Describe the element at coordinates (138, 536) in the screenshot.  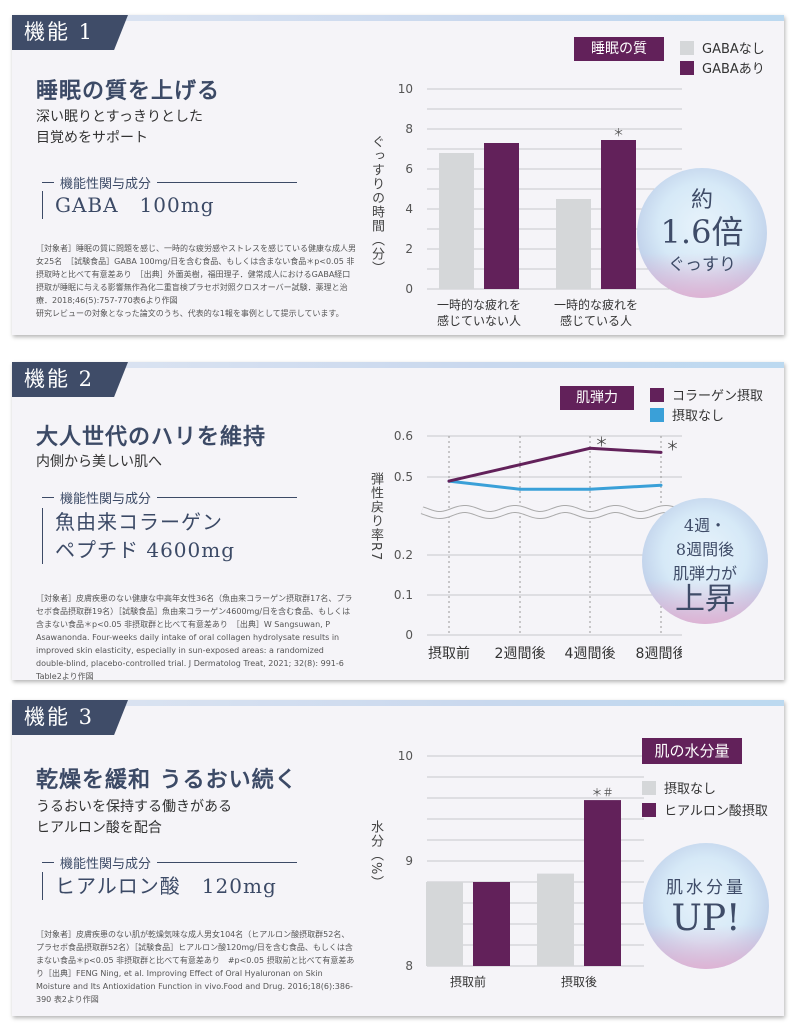
I see `ingredient-box: 魚由来コラーゲン ペプチド 4600mg` at that location.